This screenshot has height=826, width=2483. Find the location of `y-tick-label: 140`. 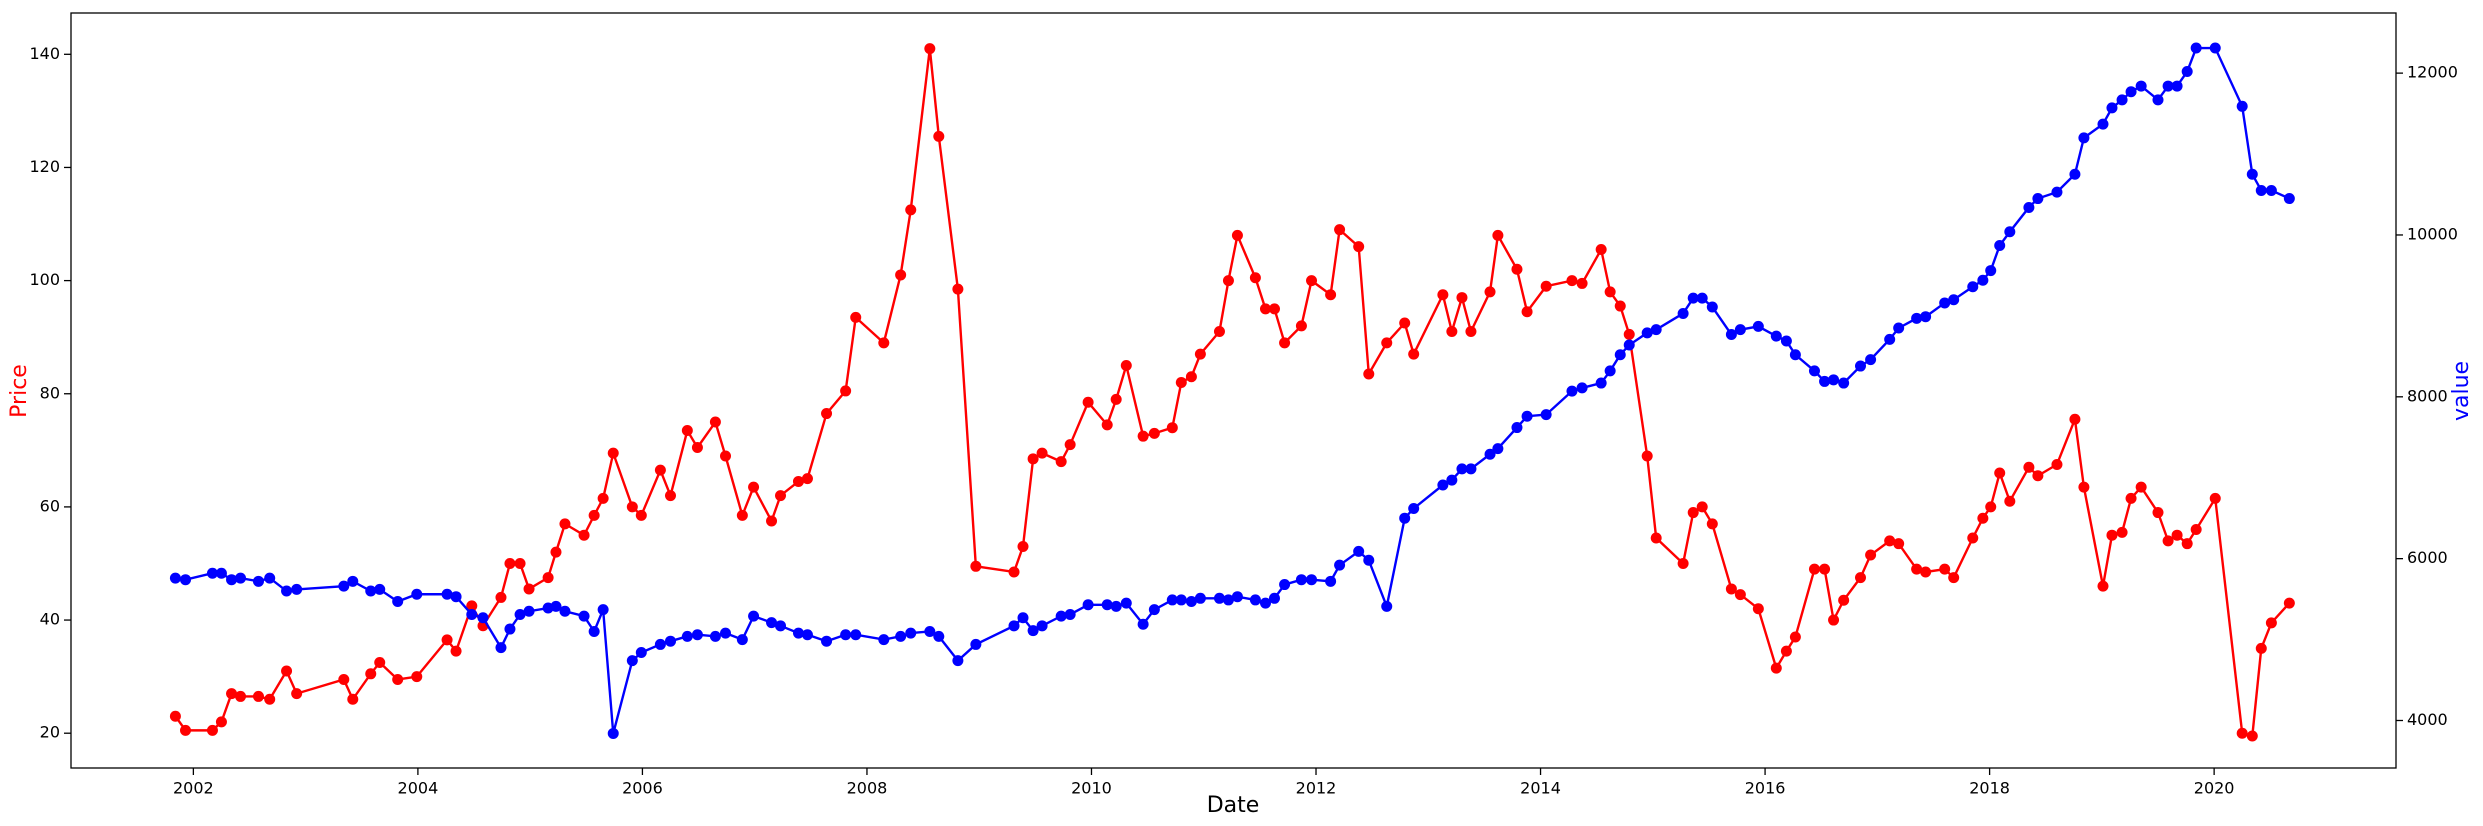

y-tick-label: 140 is located at coordinates (44, 53).